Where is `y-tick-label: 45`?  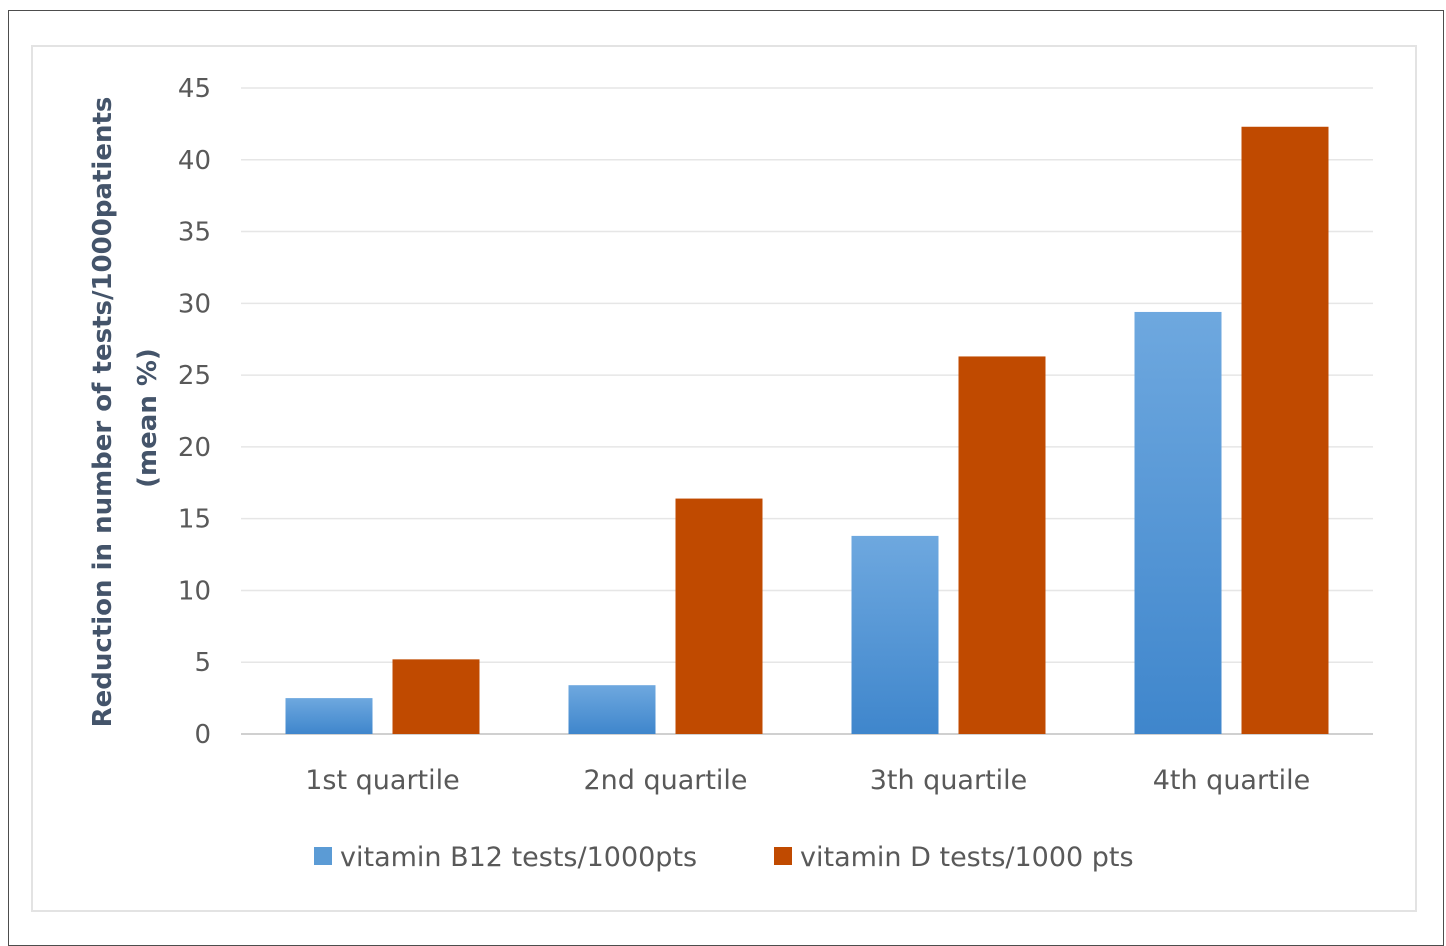
y-tick-label: 45 is located at coordinates (194, 89).